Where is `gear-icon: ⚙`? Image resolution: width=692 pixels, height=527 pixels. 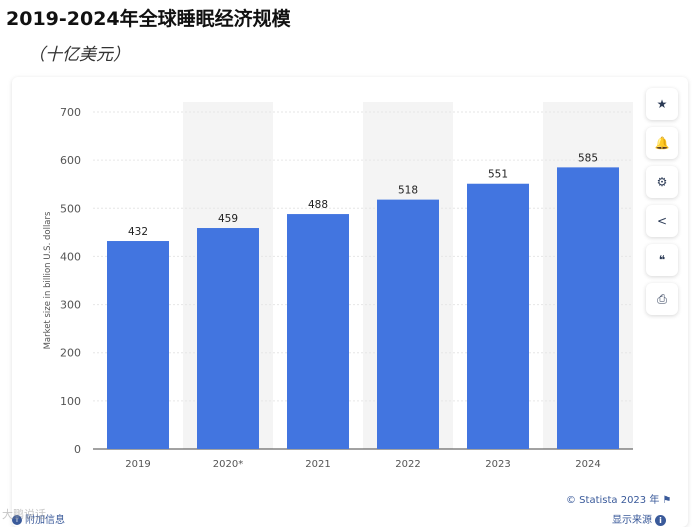 gear-icon: ⚙ is located at coordinates (662, 182).